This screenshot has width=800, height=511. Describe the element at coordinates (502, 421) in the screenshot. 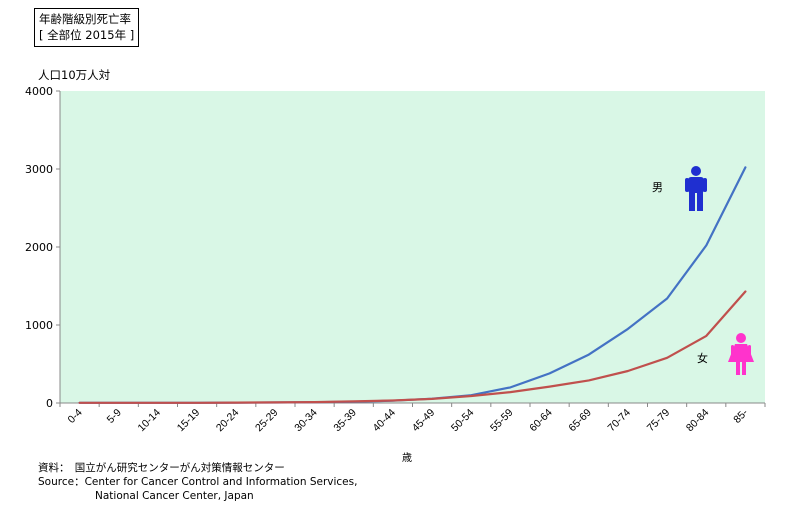

I see `x-tick-label: 55-59` at that location.